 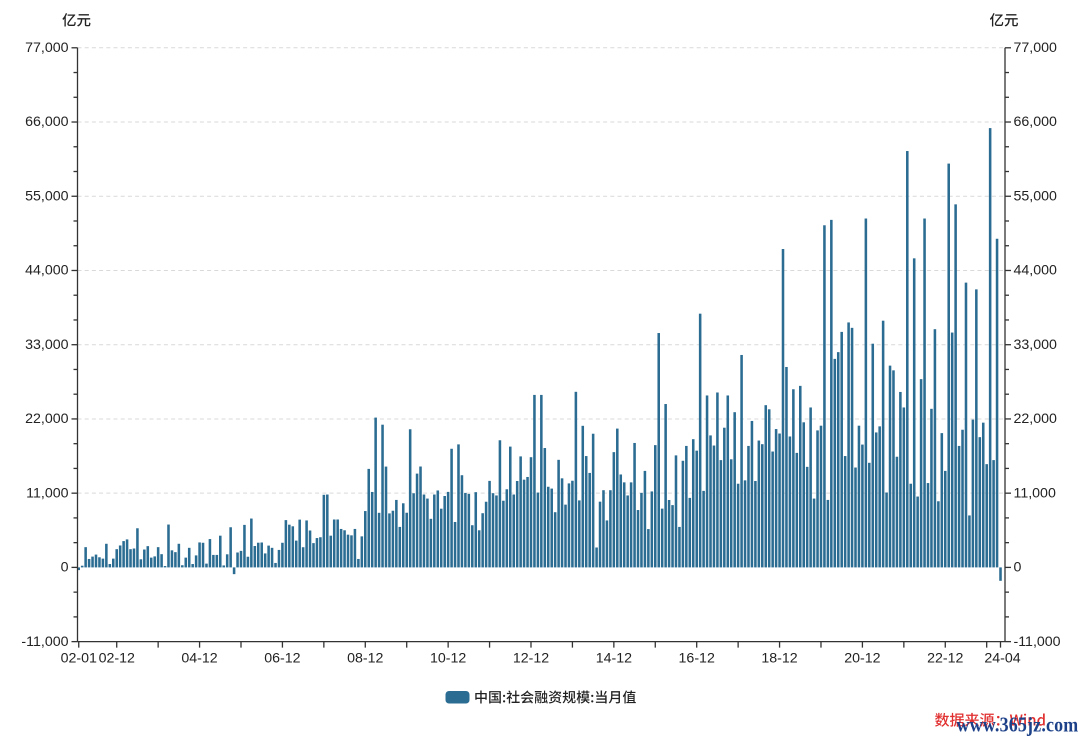 I want to click on svg-text: 16-12, so click(x=697, y=658).